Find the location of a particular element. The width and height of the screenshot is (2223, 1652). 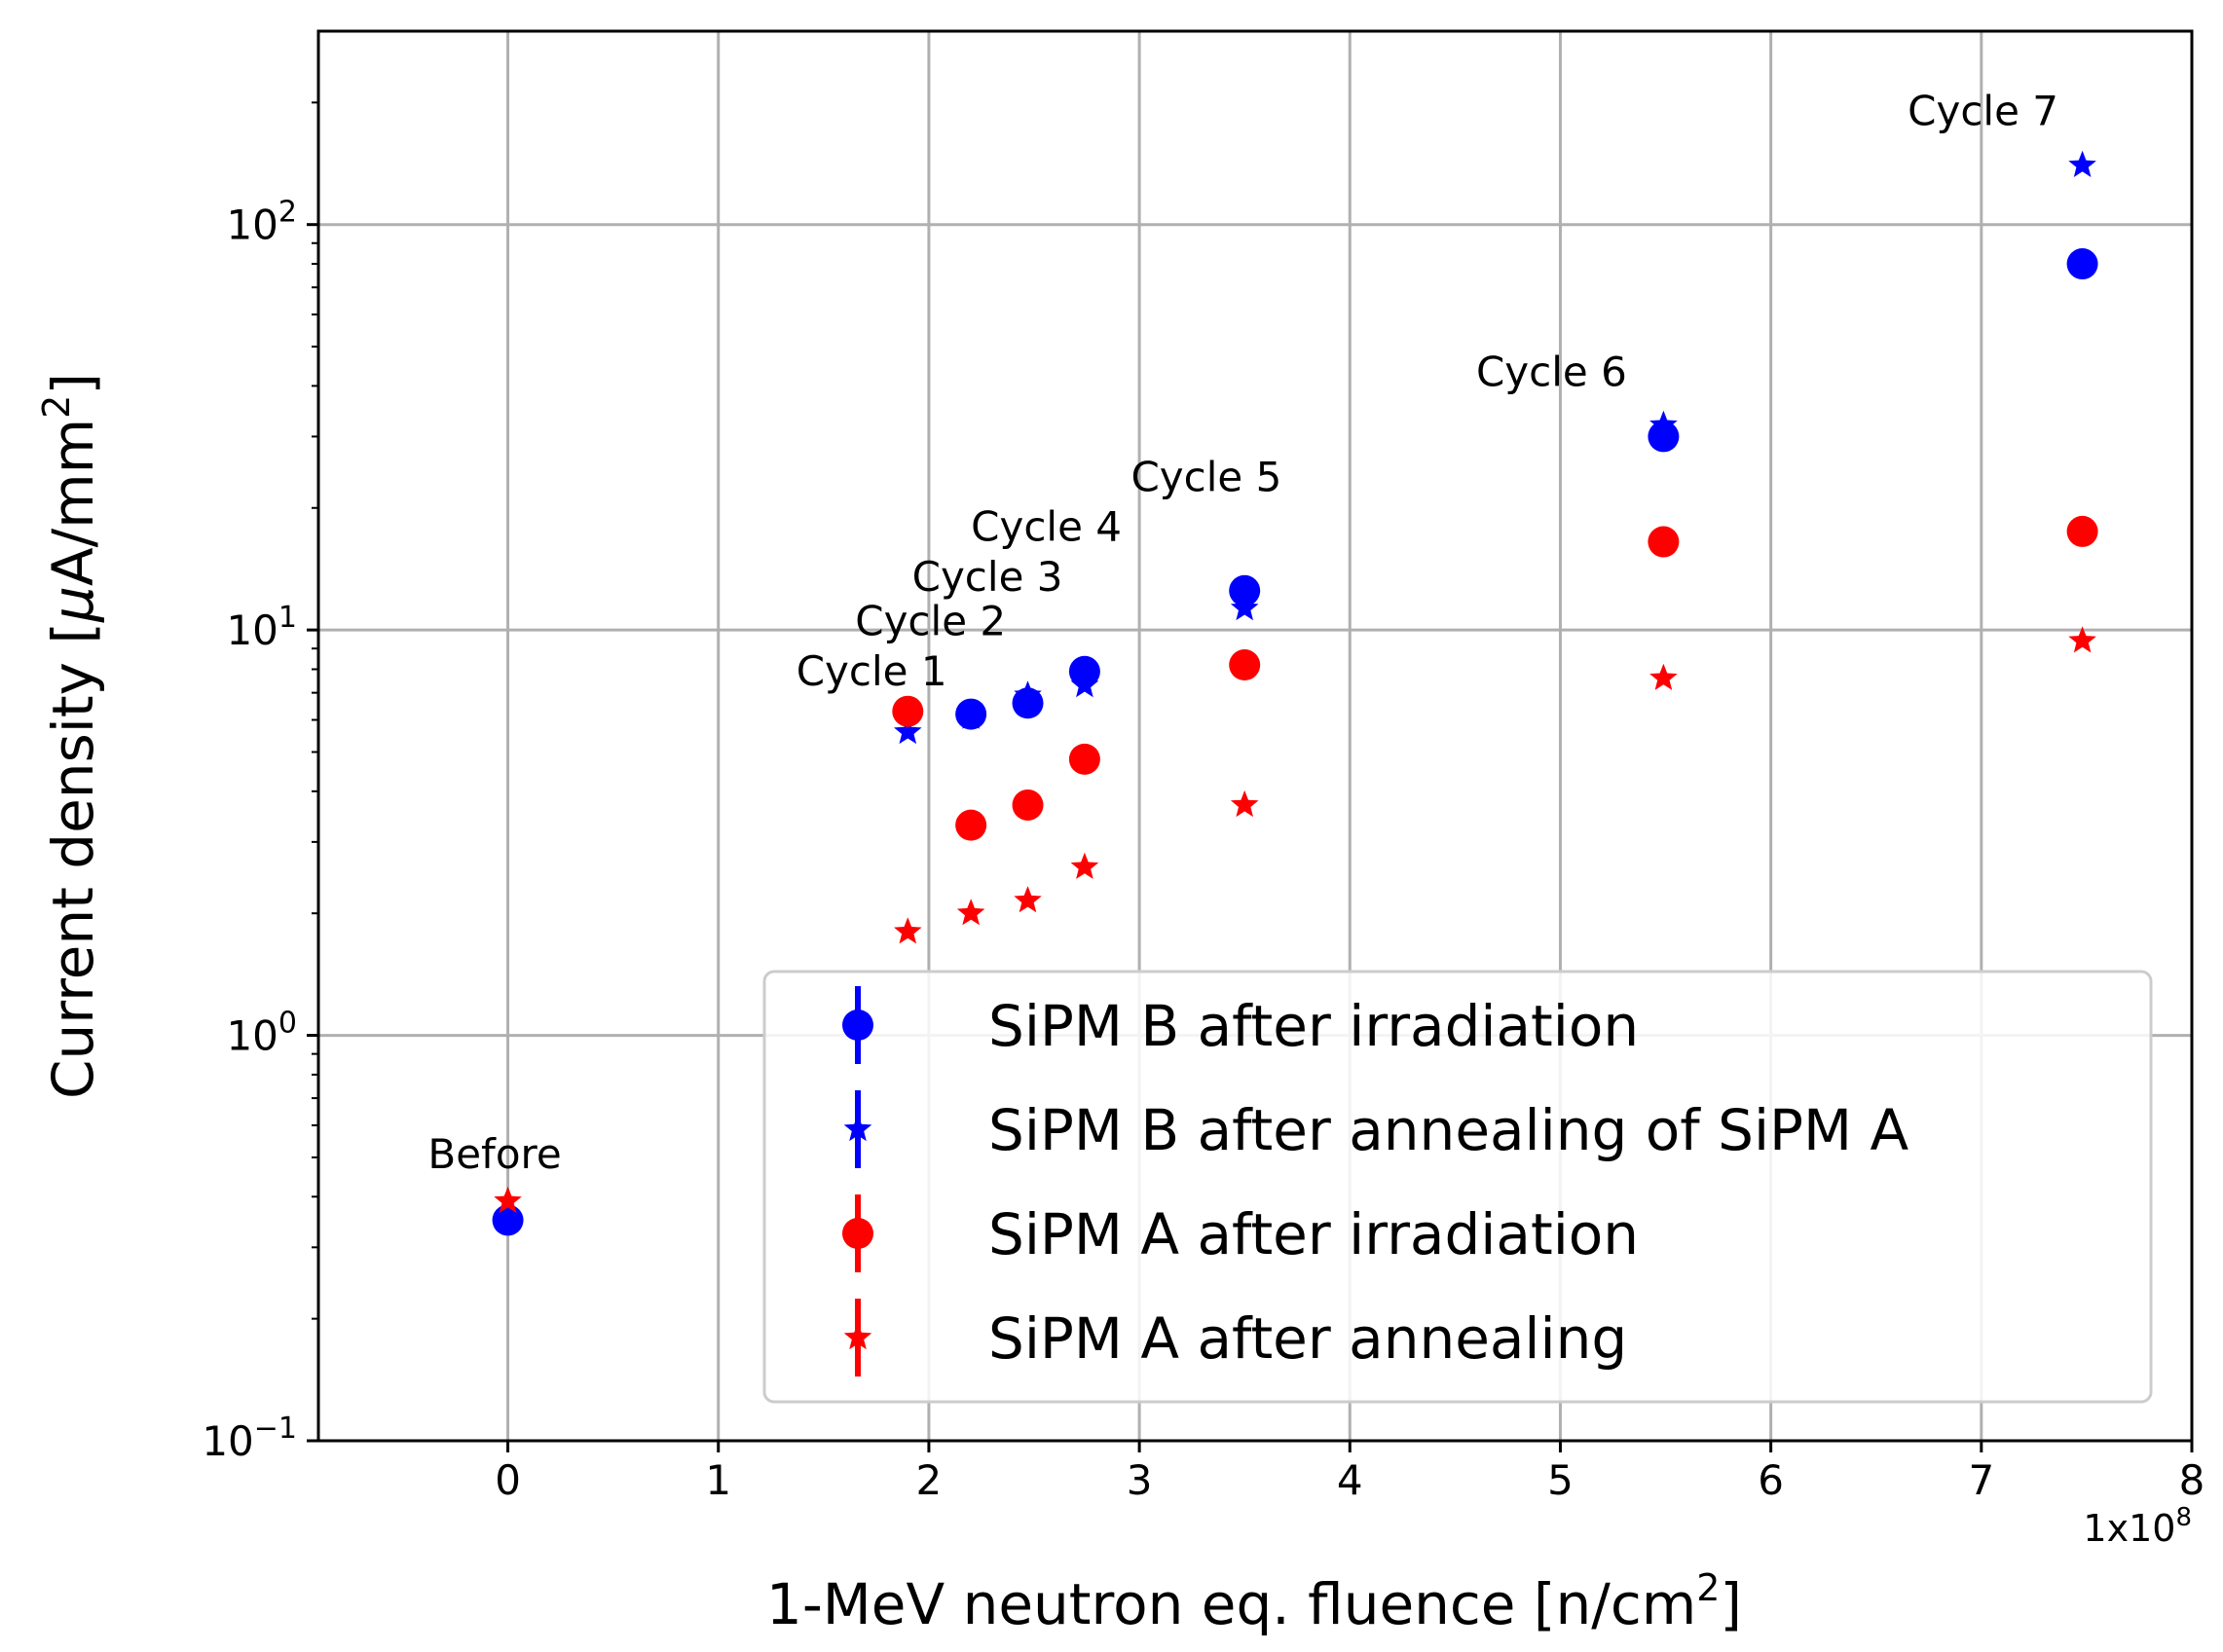

x-tick-label: 6 is located at coordinates (1771, 1480).